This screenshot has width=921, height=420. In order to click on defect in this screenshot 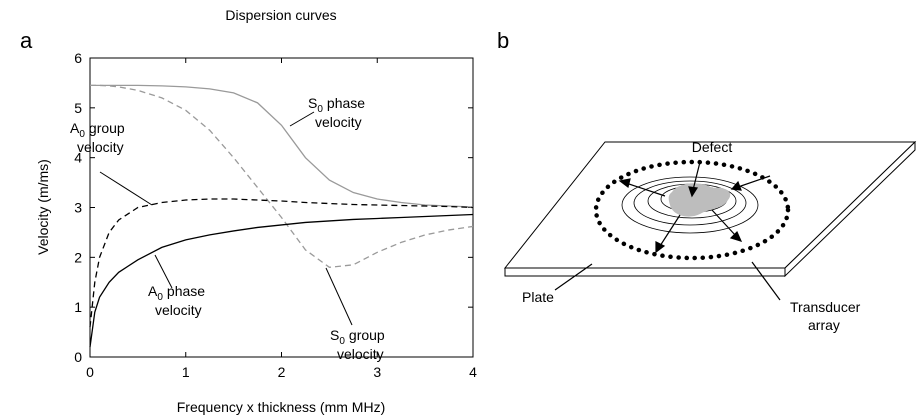, I will do `click(699, 200)`.